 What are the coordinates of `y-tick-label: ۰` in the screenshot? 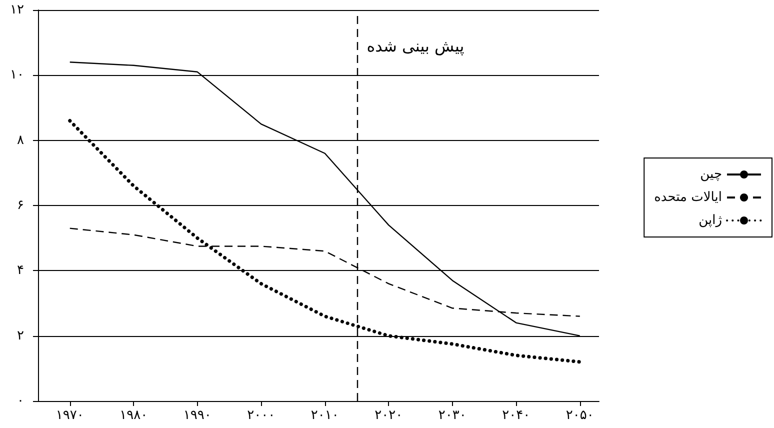 It's located at (20, 401).